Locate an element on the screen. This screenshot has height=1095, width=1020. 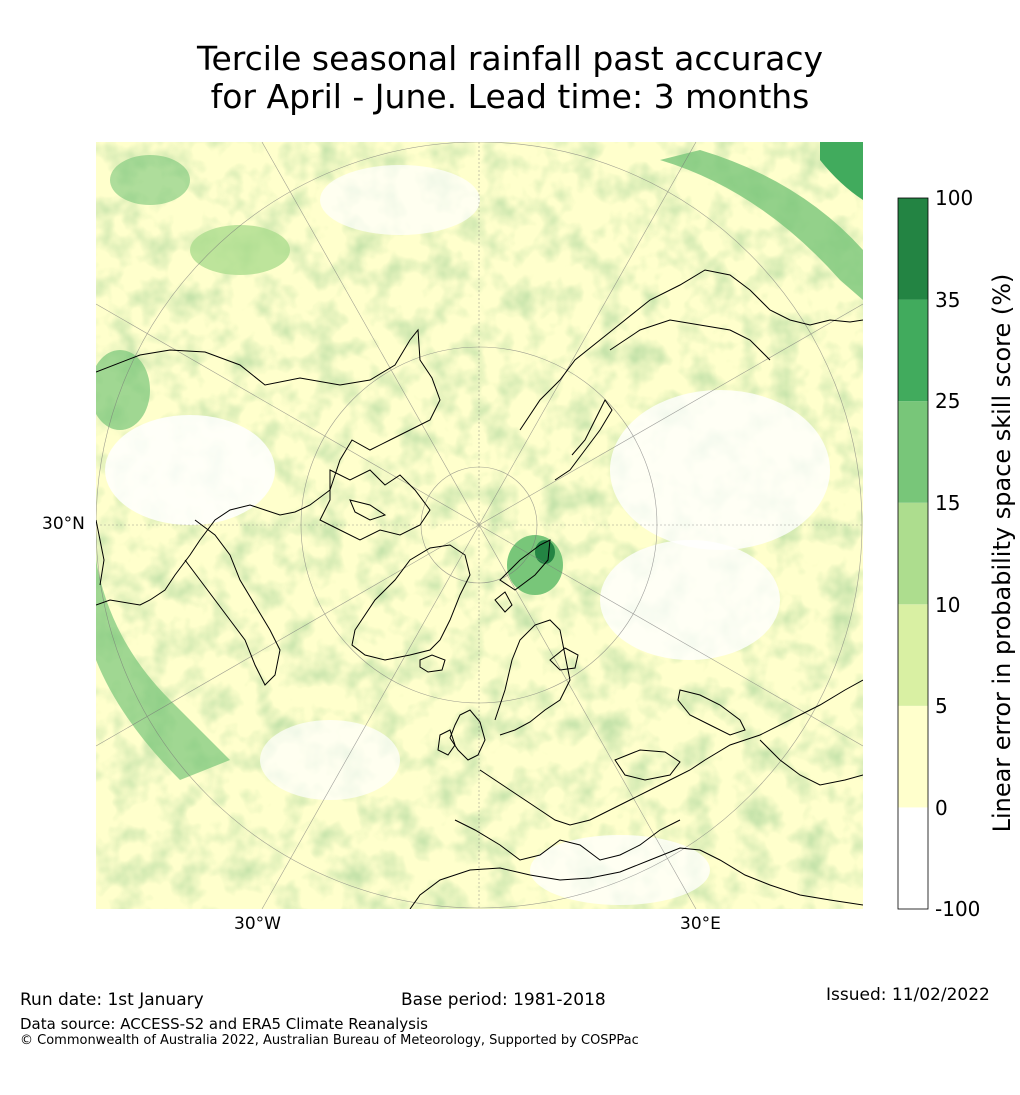
greenland-coast is located at coordinates (411, 602).